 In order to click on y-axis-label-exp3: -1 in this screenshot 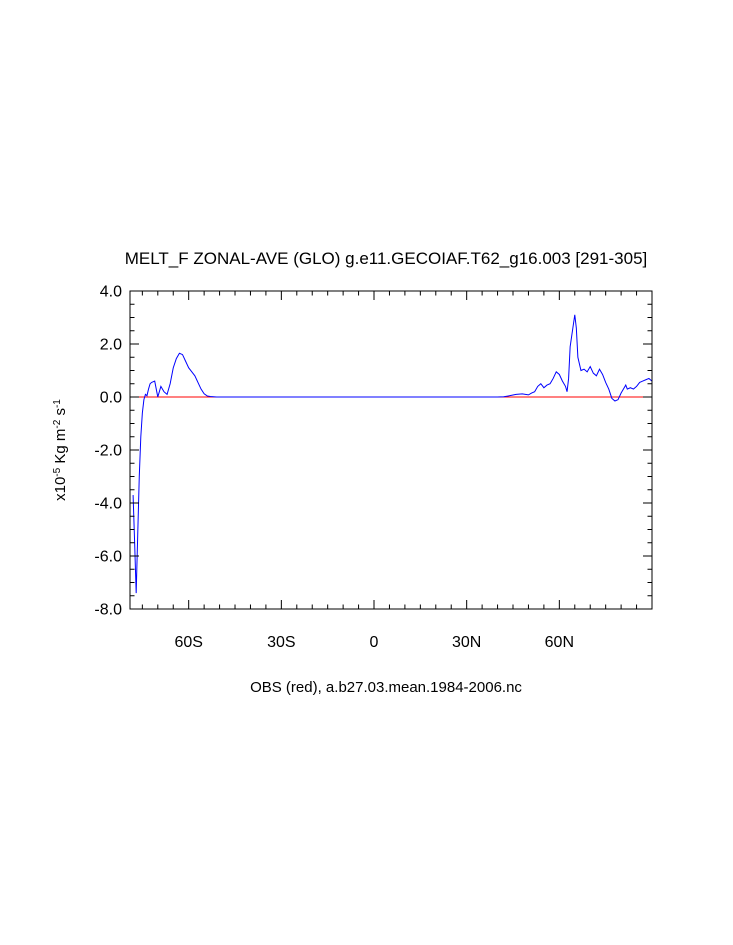, I will do `click(57, 403)`.